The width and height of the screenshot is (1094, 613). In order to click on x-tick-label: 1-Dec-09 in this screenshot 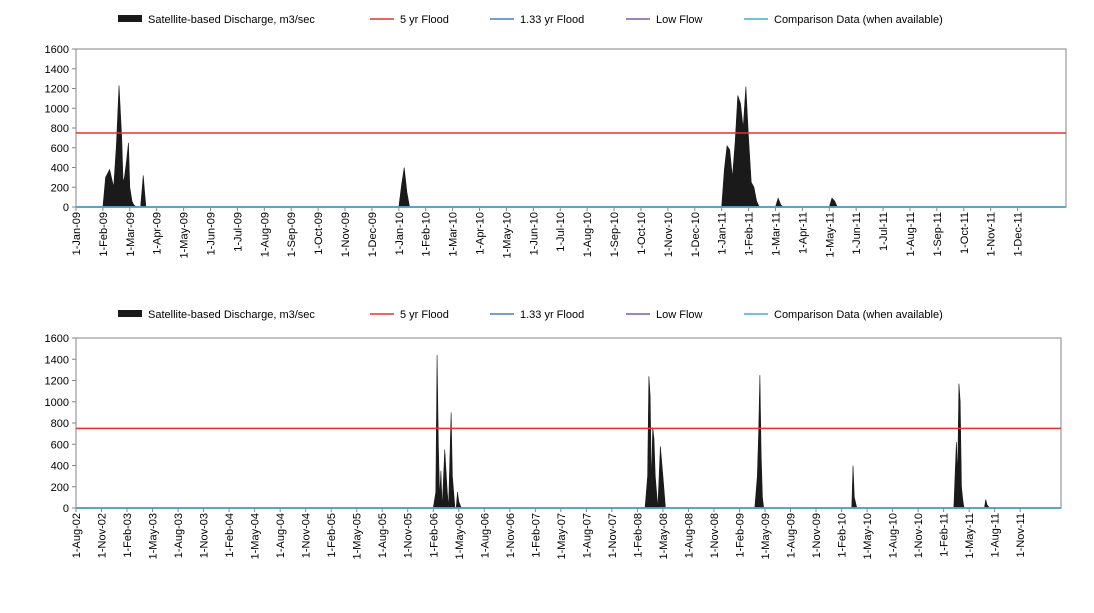, I will do `click(373, 234)`.